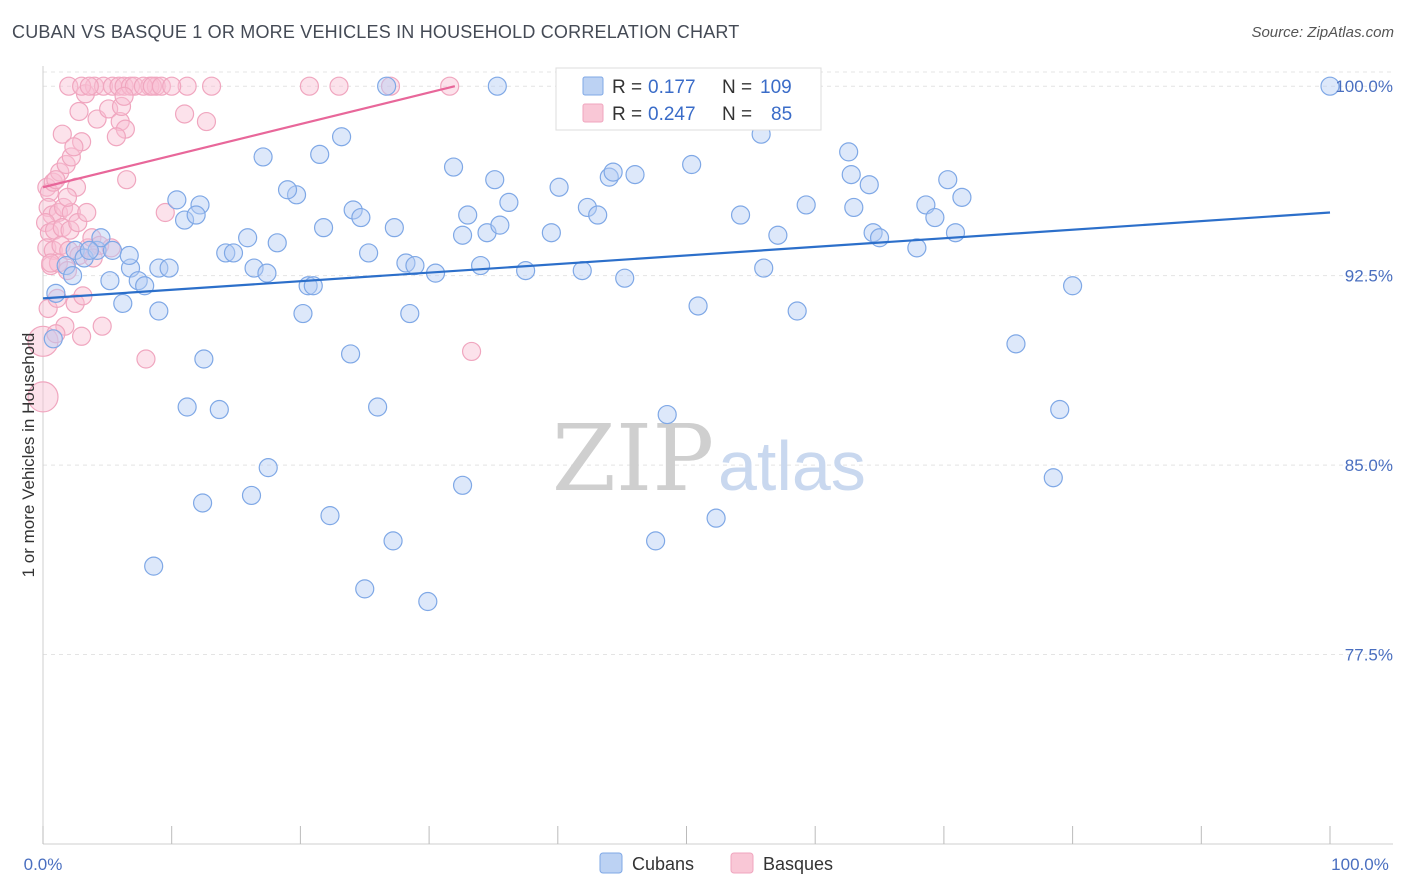 The width and height of the screenshot is (1406, 892). What do you see at coordinates (742, 863) in the screenshot?
I see `series-legend-swatch-basques` at bounding box center [742, 863].